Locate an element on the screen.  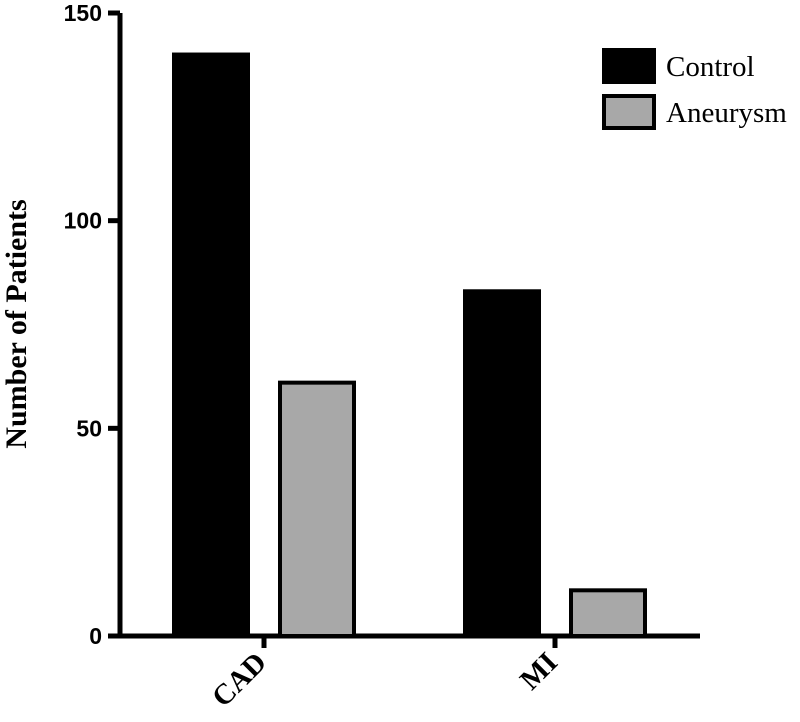
legend-label-control: Control is located at coordinates (710, 67).